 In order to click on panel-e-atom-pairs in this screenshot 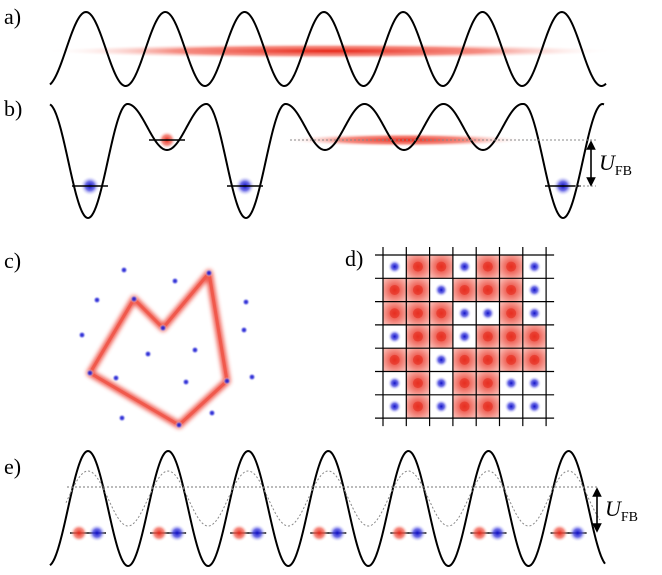, I will do `click(328, 533)`.